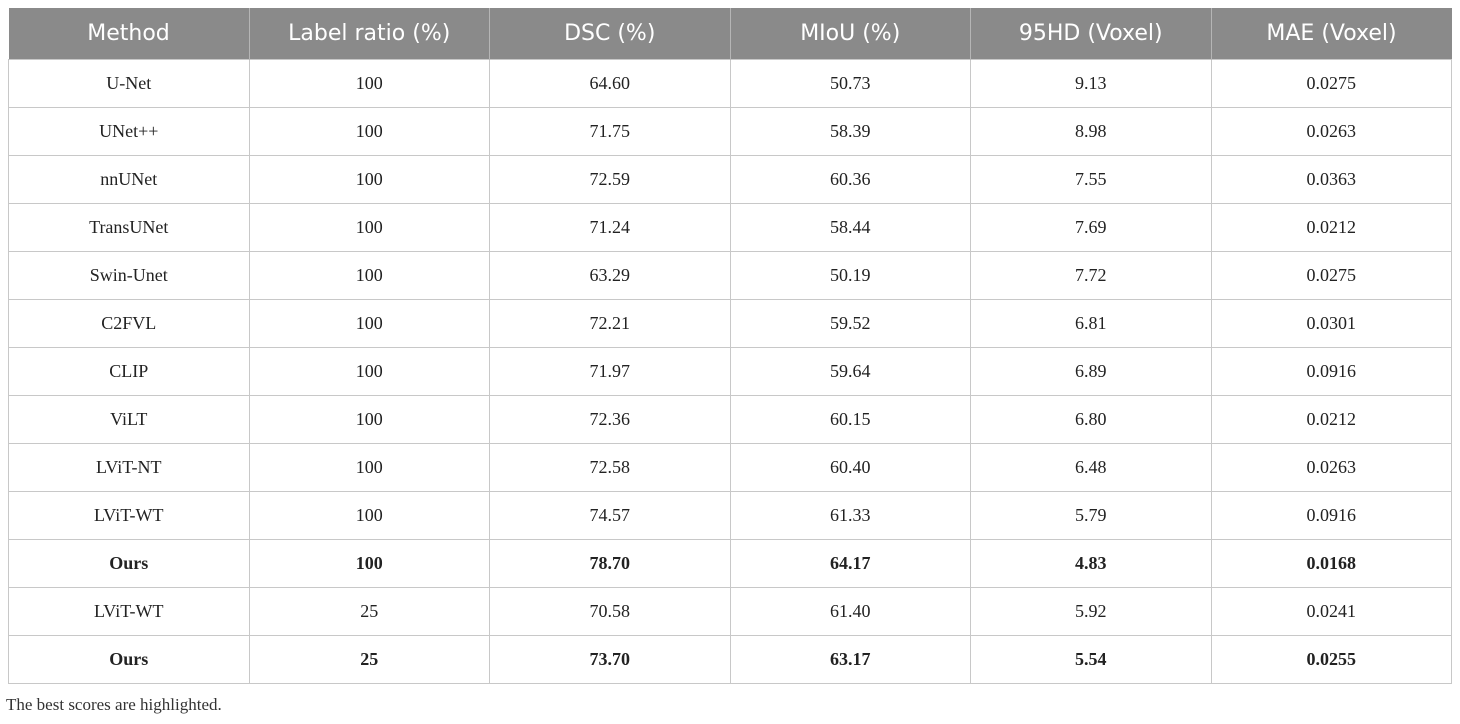 The image size is (1460, 724). I want to click on cell-method: C2FVL, so click(129, 323).